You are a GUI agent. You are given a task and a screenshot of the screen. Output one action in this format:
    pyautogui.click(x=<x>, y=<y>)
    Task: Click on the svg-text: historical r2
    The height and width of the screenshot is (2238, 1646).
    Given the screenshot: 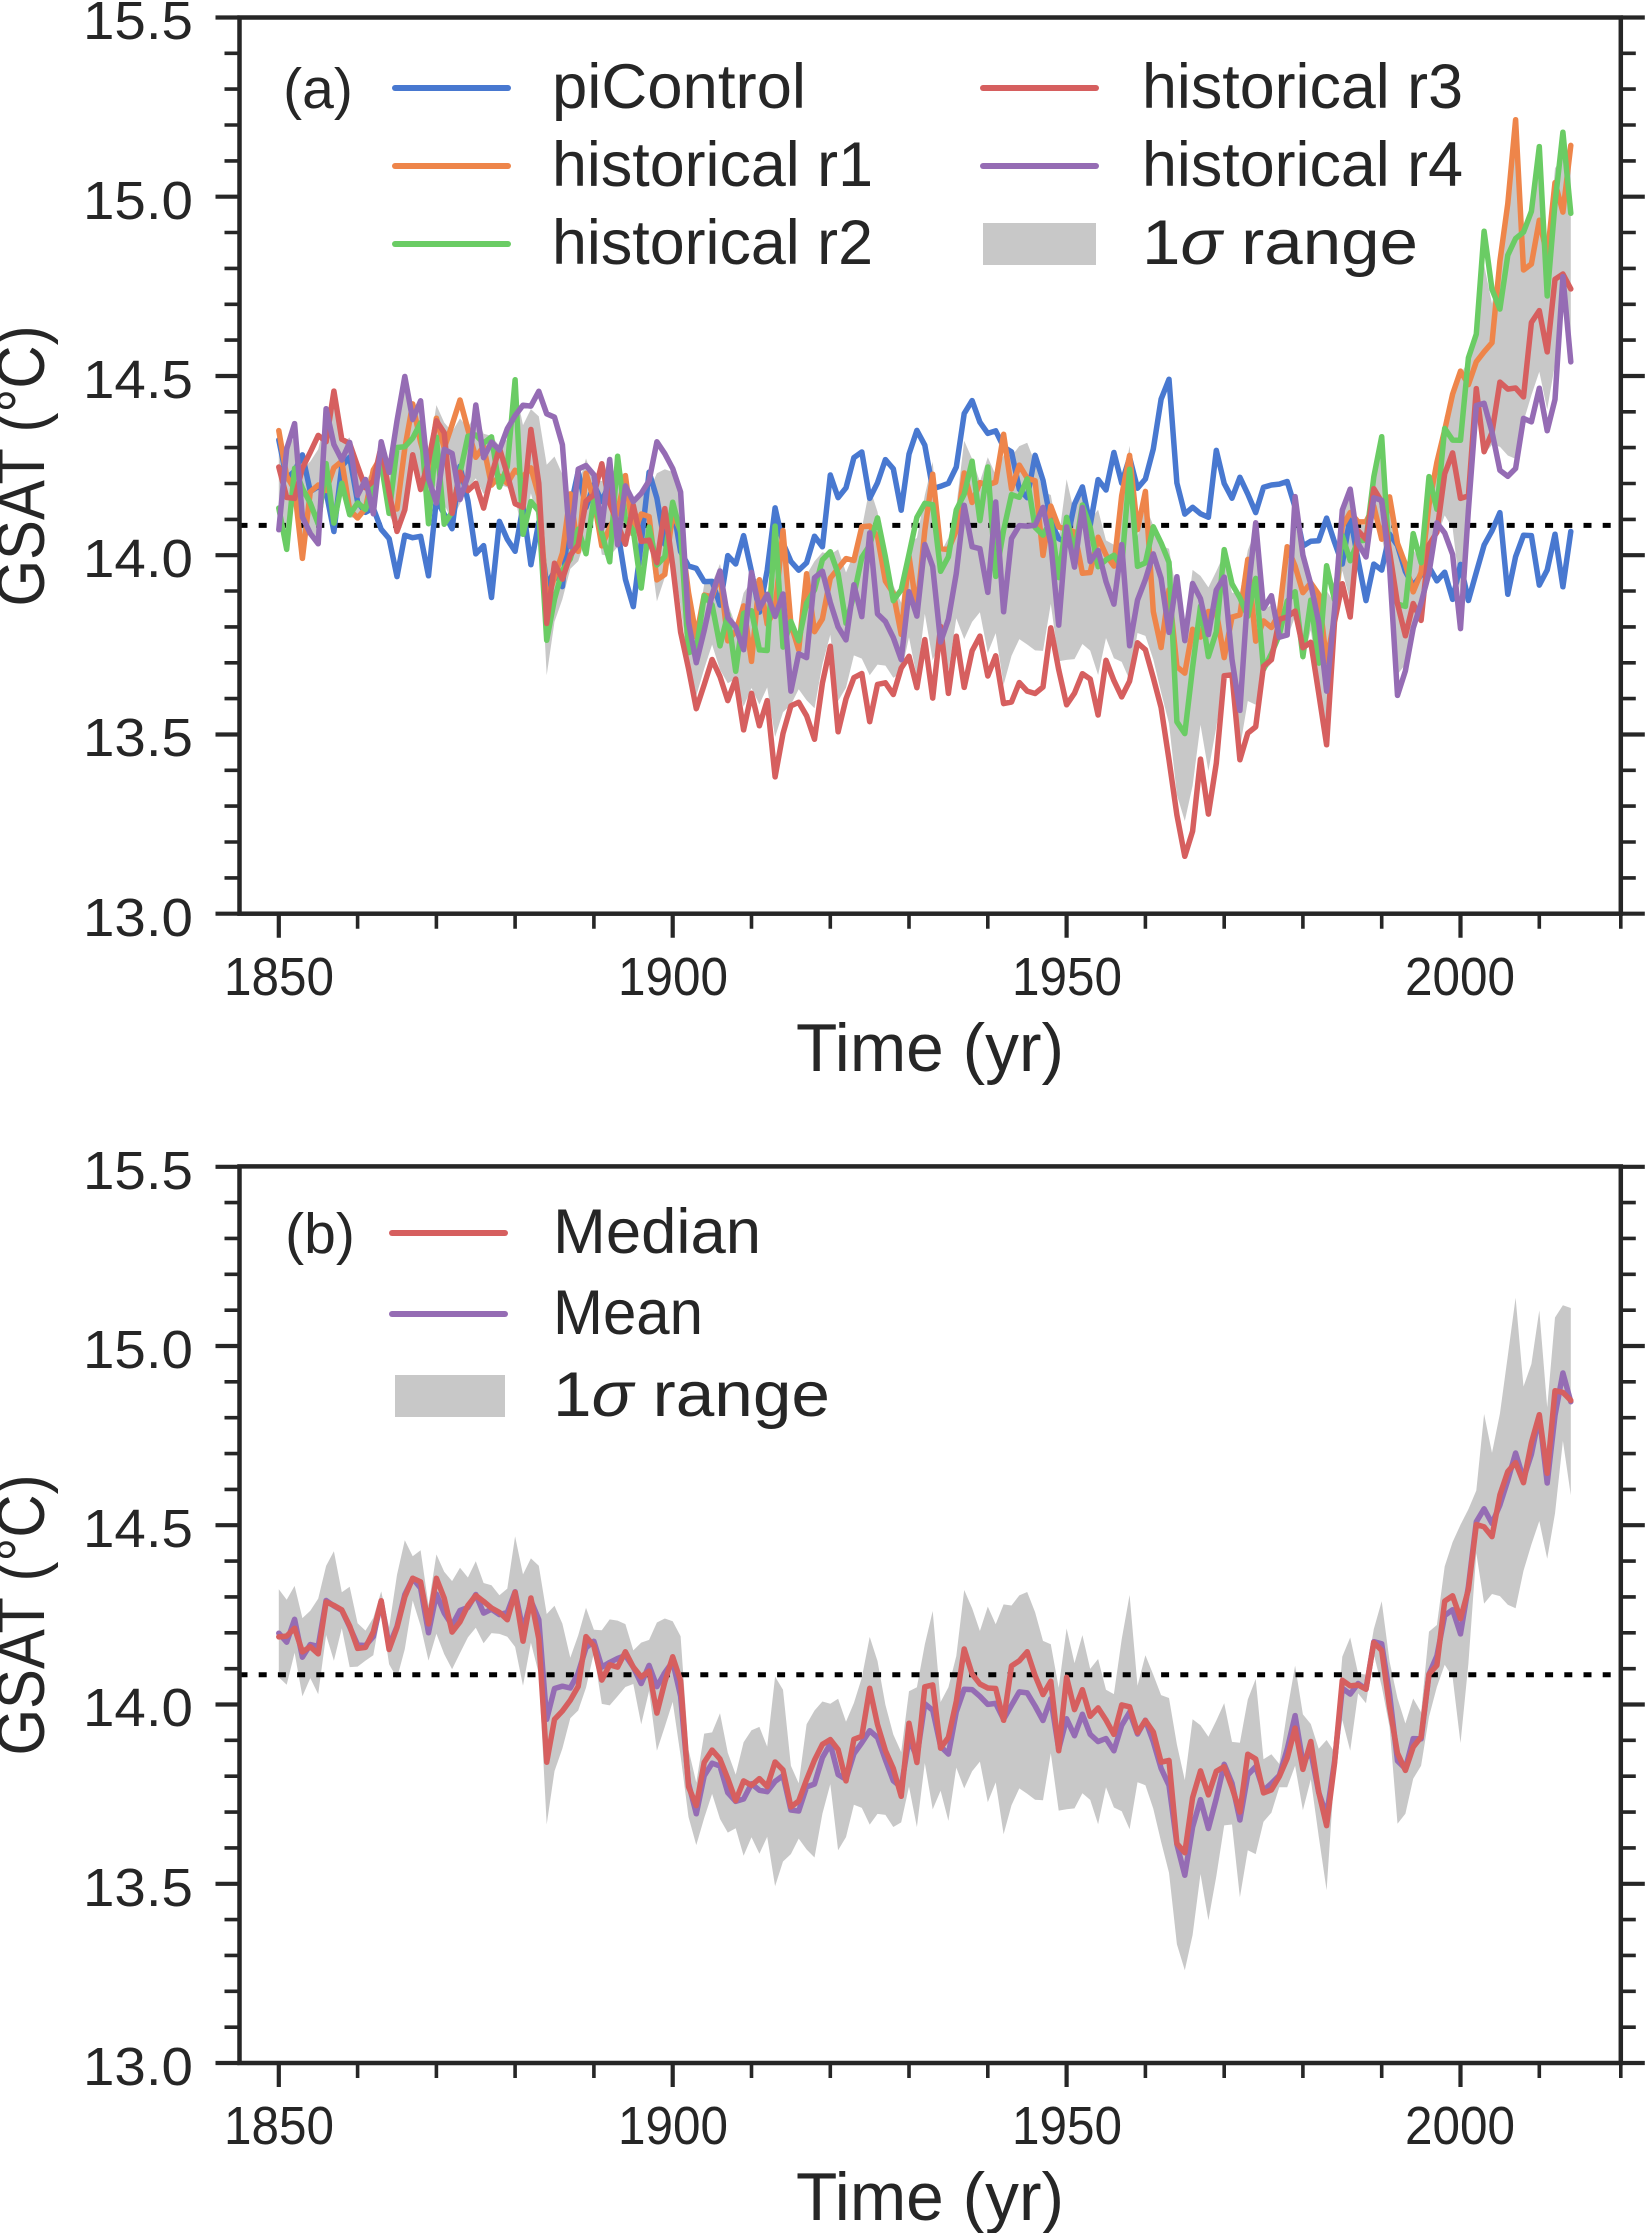 What is the action you would take?
    pyautogui.click(x=712, y=243)
    